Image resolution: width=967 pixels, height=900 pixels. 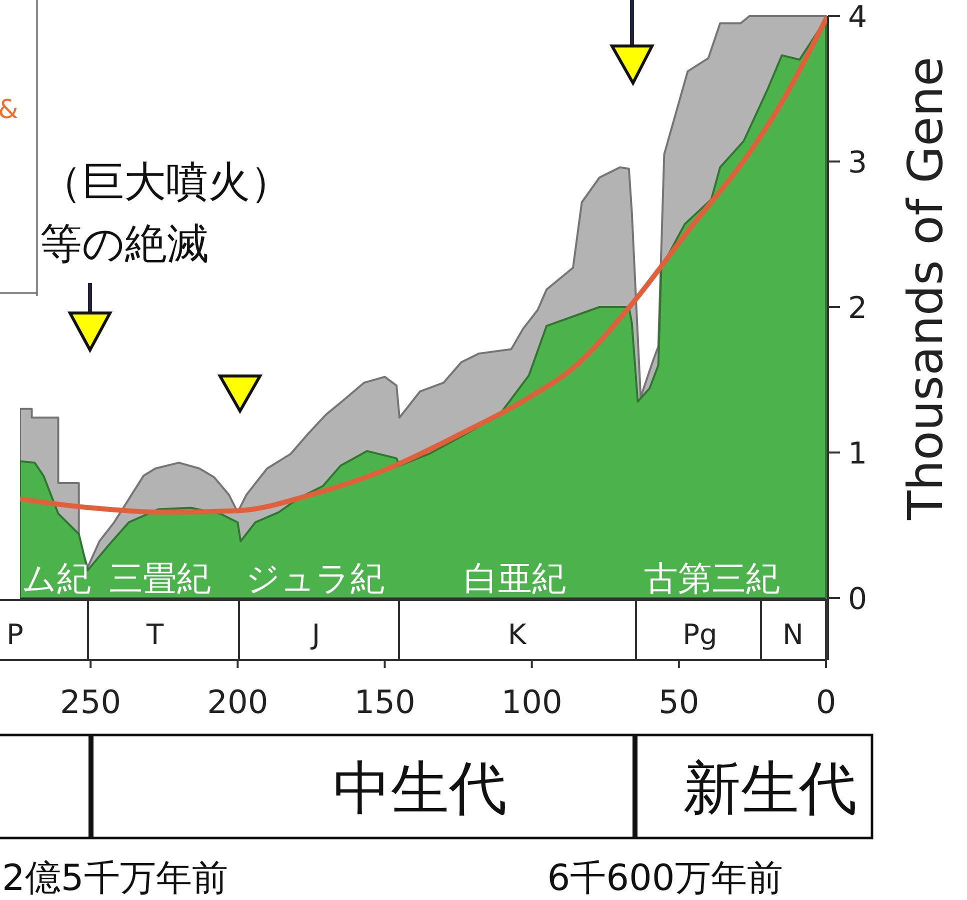 I want to click on annotation: ジュラ紀, so click(x=315, y=579).